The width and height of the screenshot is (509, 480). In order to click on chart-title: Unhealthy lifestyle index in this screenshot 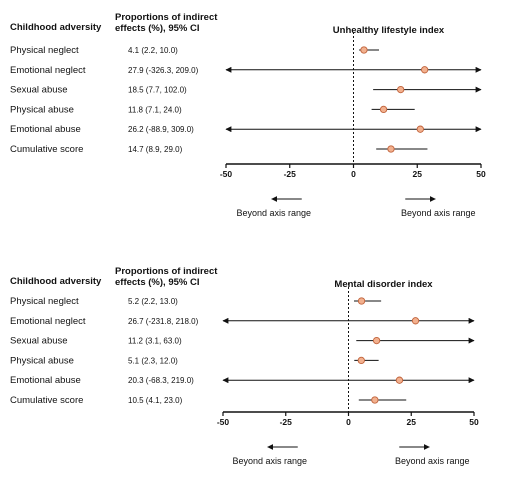, I will do `click(389, 30)`.